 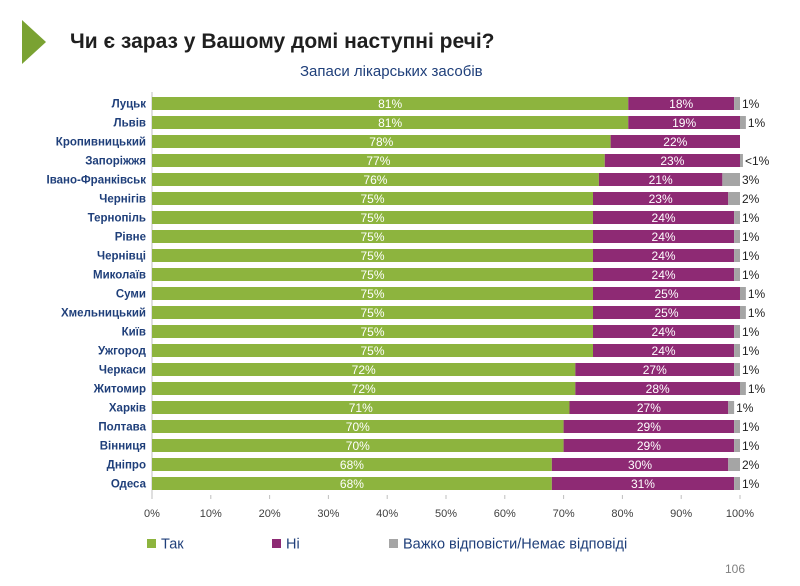 I want to click on category-label: Тернопіль, so click(x=117, y=219).